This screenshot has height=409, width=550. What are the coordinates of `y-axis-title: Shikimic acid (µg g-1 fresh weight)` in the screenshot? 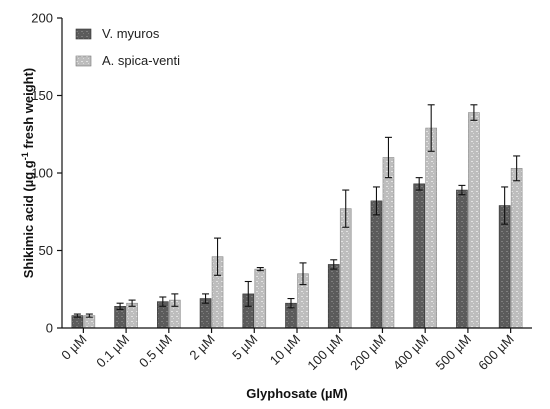 It's located at (28, 173).